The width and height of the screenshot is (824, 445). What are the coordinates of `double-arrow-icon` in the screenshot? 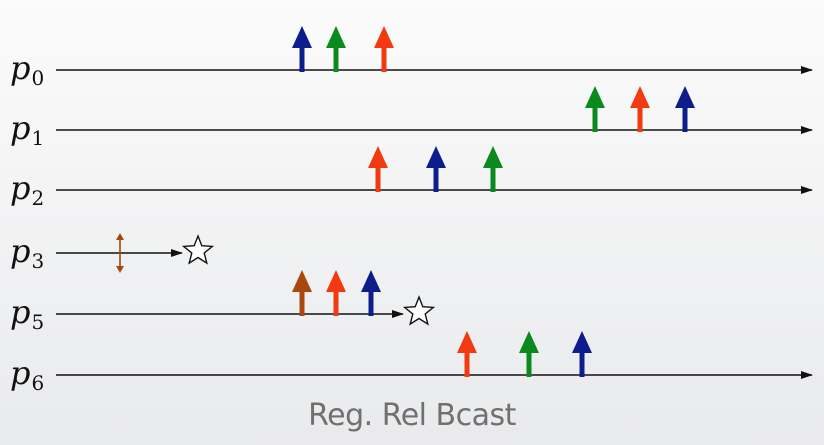 It's located at (120, 253).